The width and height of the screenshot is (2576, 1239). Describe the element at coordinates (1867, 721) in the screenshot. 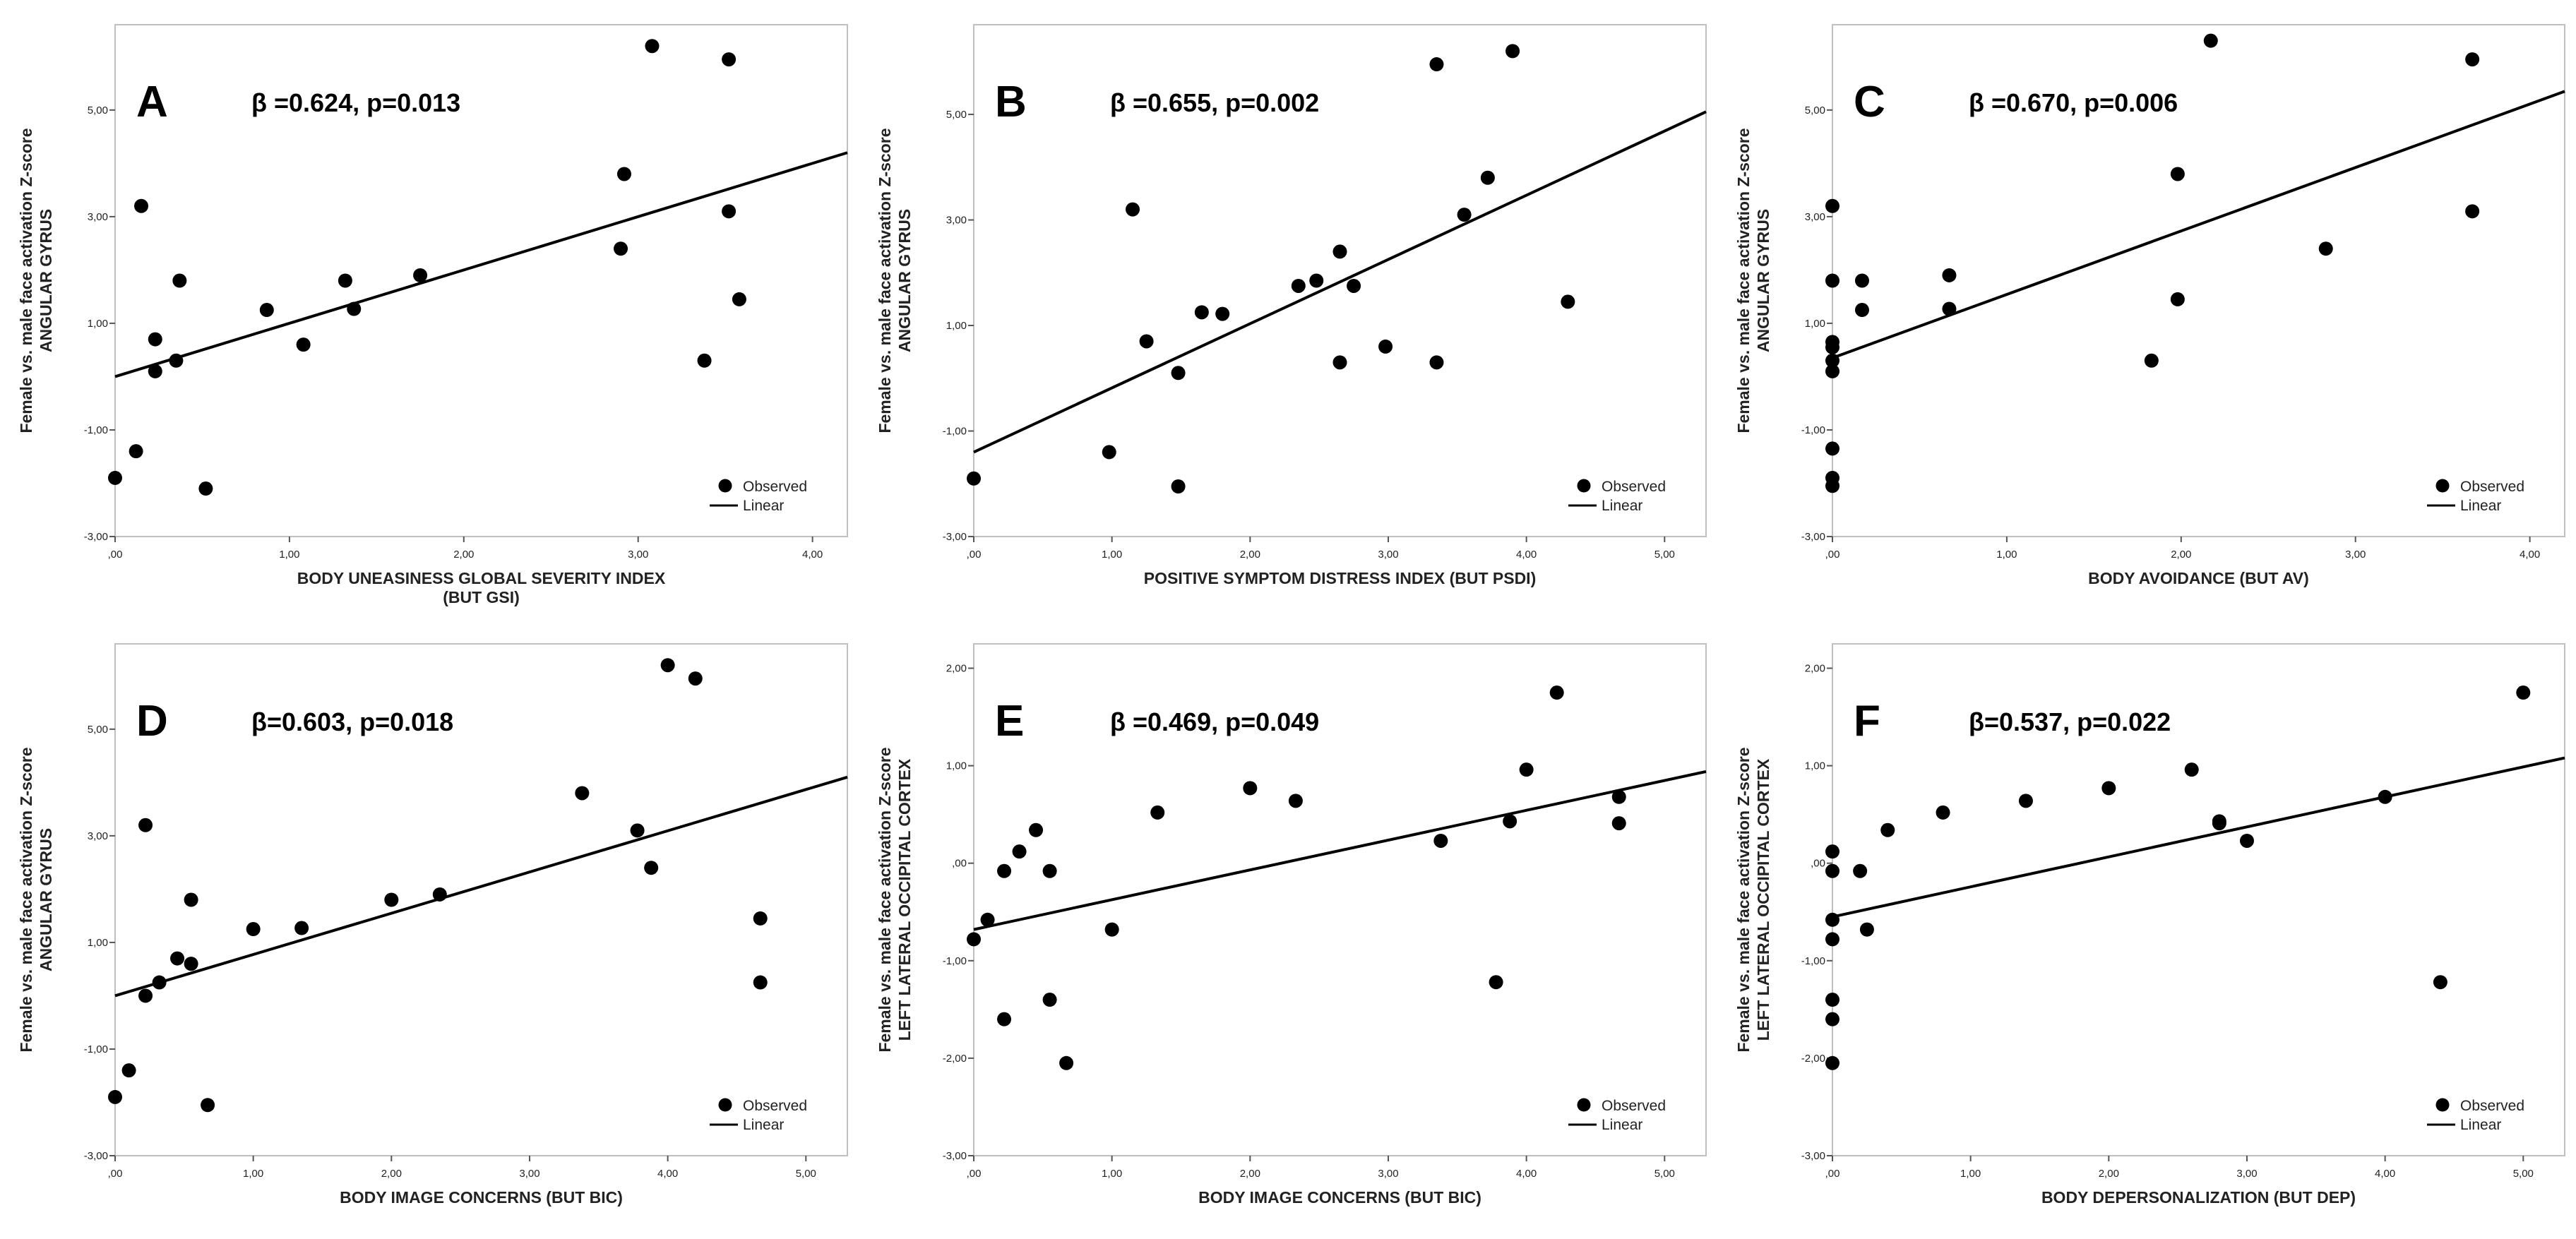

I see `panel-letter: F` at that location.